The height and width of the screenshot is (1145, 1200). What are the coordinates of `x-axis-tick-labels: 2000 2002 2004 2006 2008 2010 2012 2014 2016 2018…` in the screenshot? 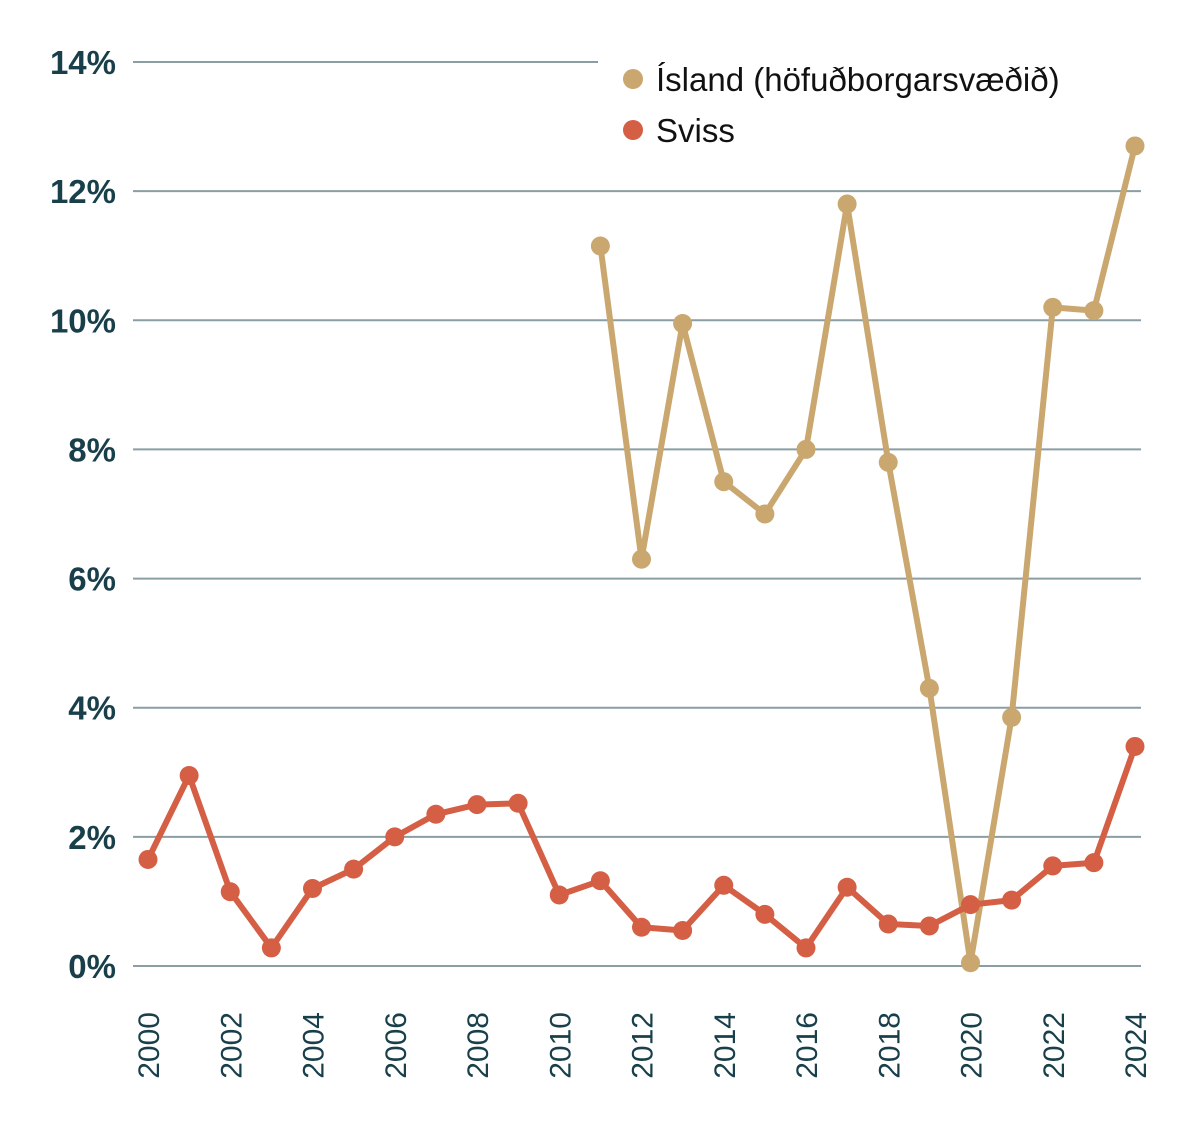 It's located at (643, 1045).